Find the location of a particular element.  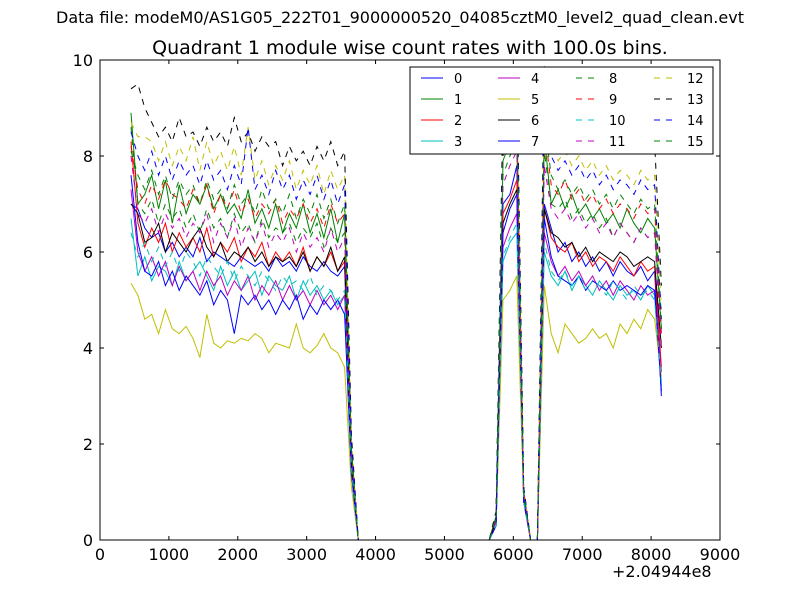

legend-label-3: 3 is located at coordinates (458, 142).